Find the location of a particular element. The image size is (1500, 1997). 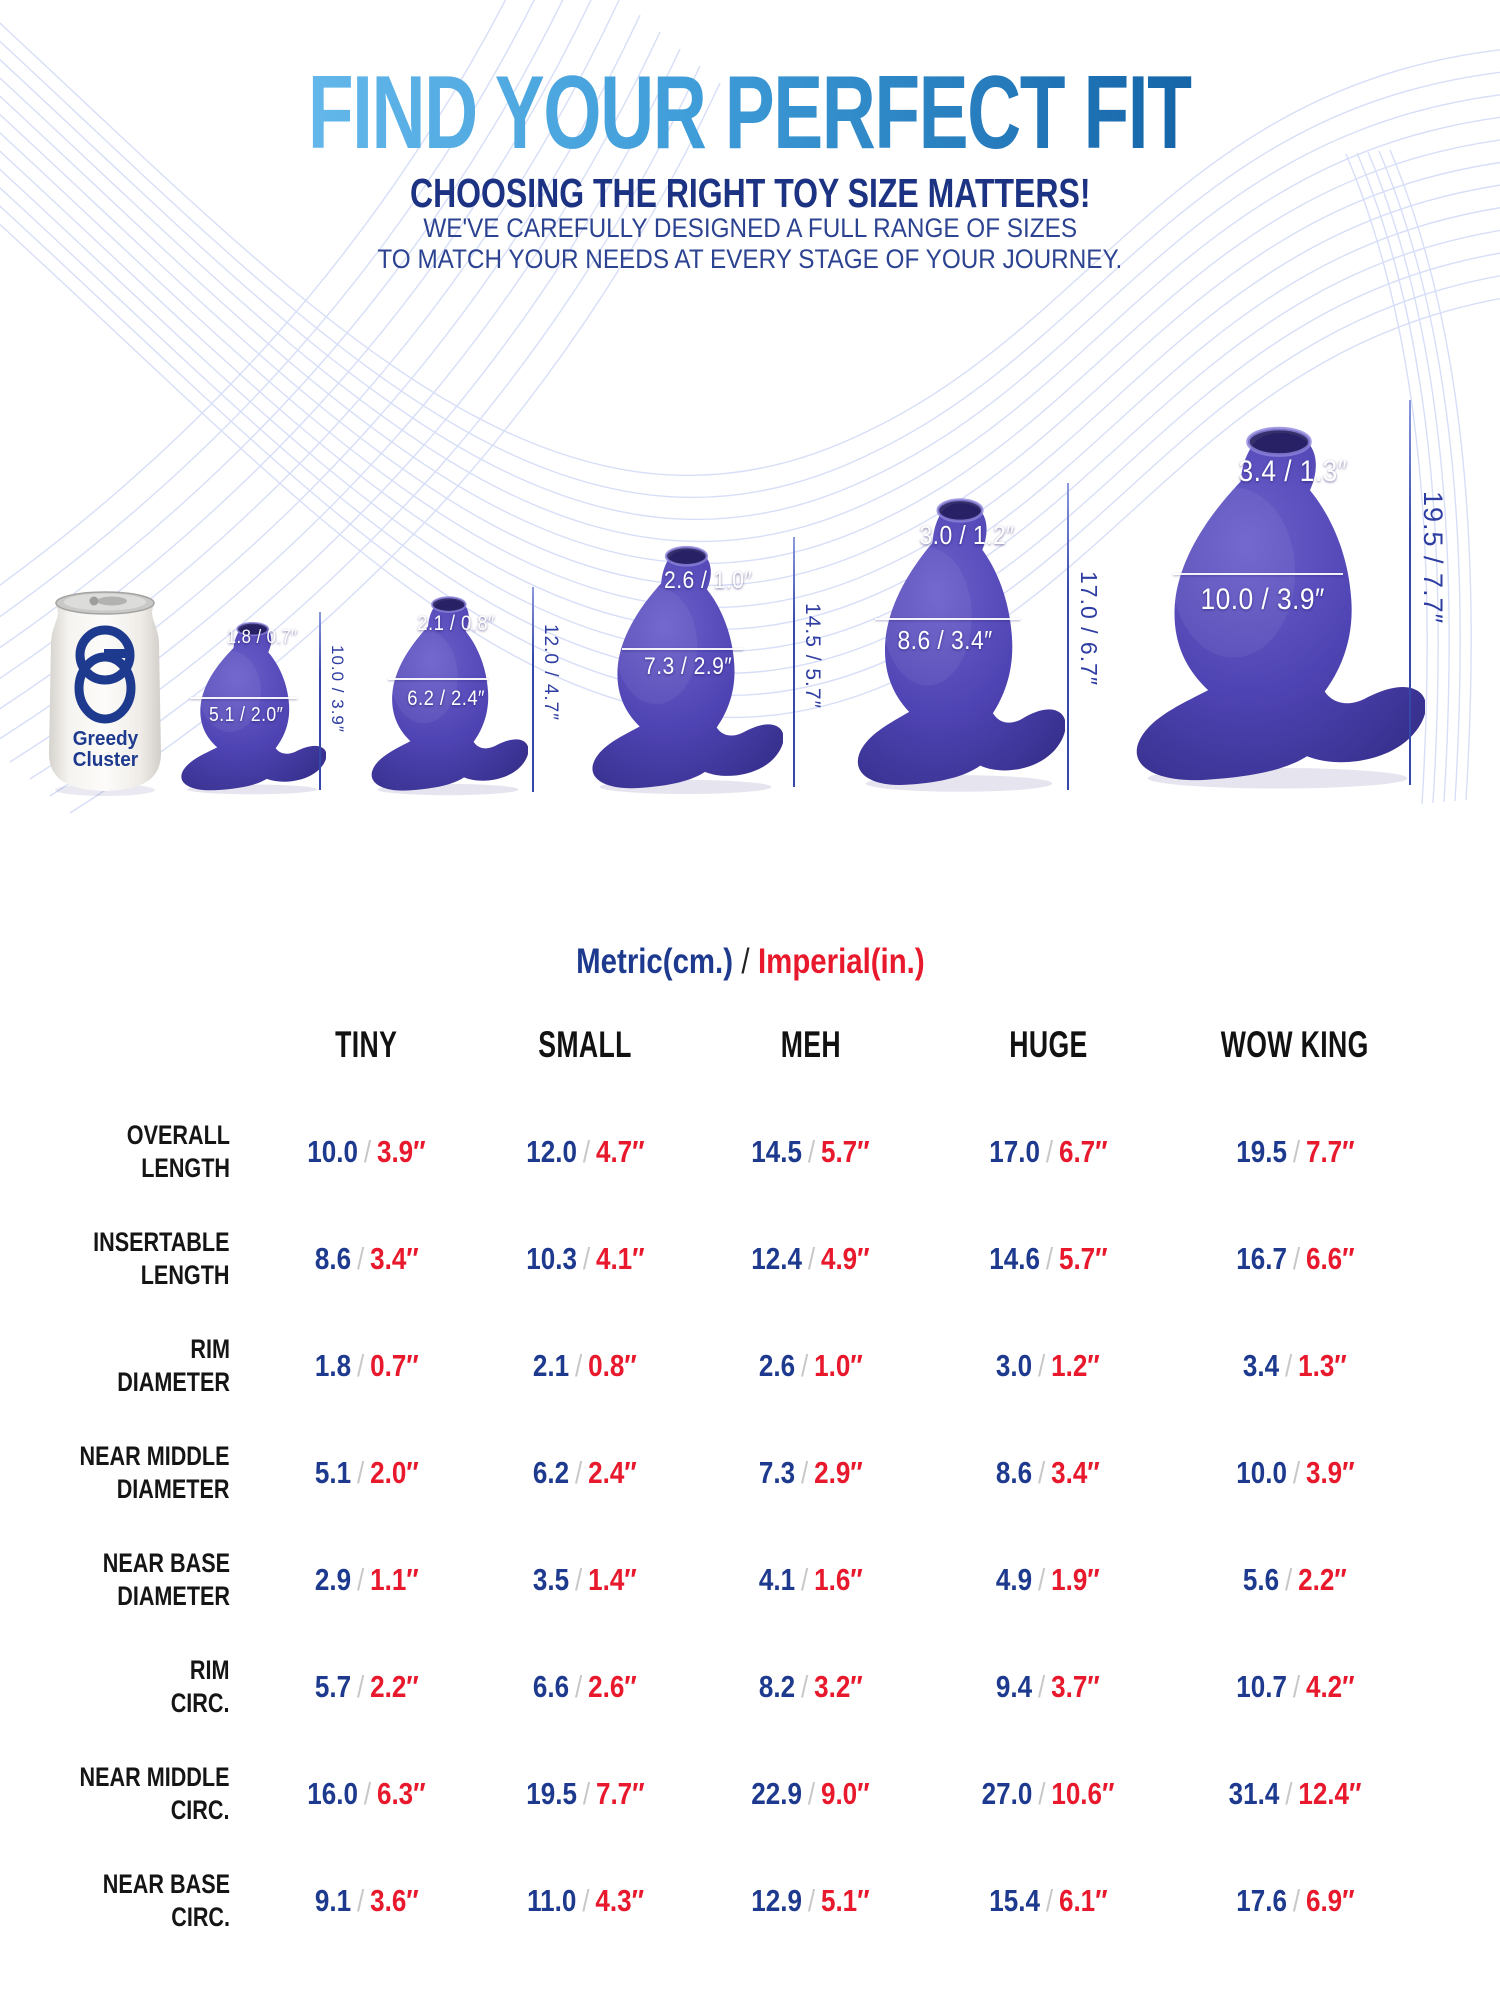

value-cell: 4.9/1.9″ is located at coordinates (1048, 1579).